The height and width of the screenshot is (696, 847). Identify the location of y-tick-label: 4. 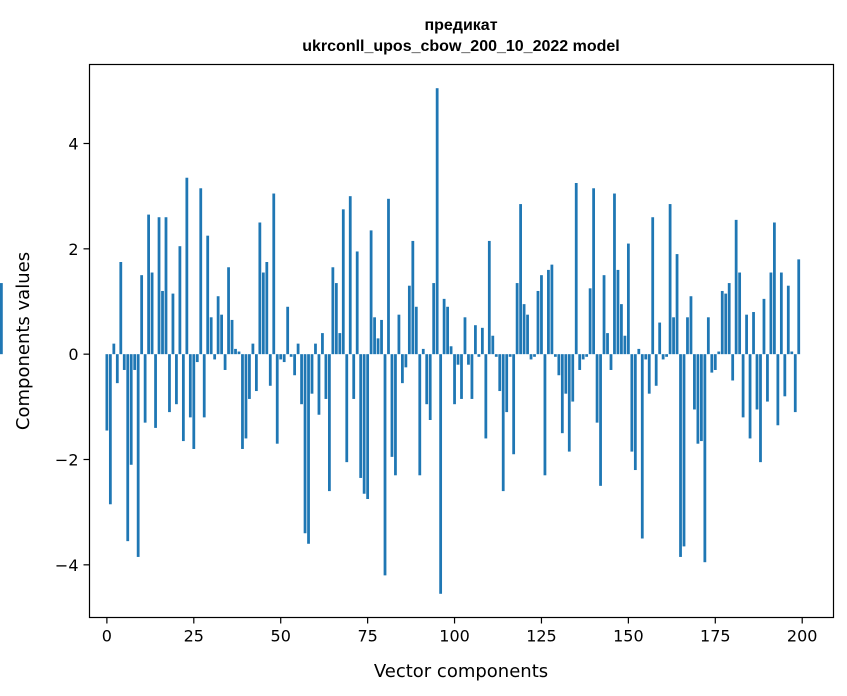
(73, 144).